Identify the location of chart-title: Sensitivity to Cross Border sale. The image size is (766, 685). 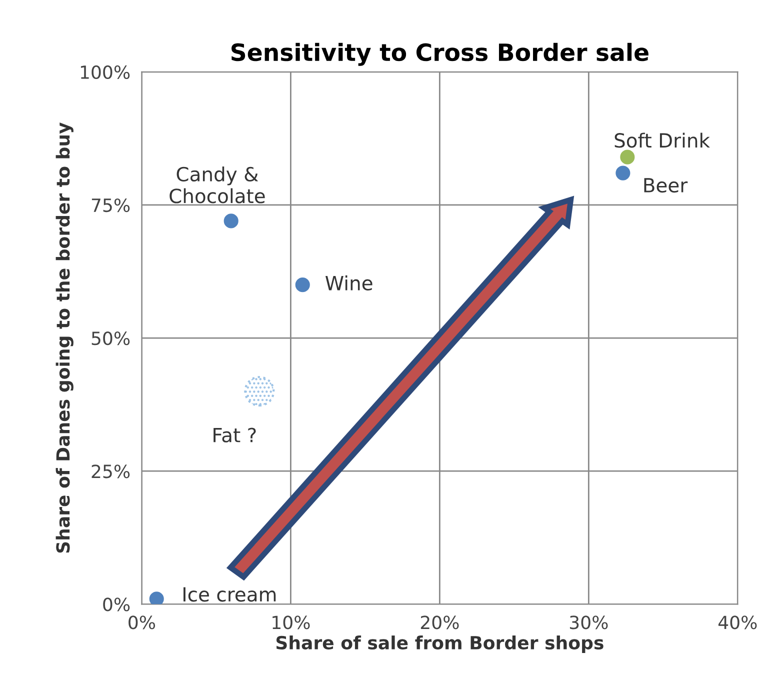
(440, 54).